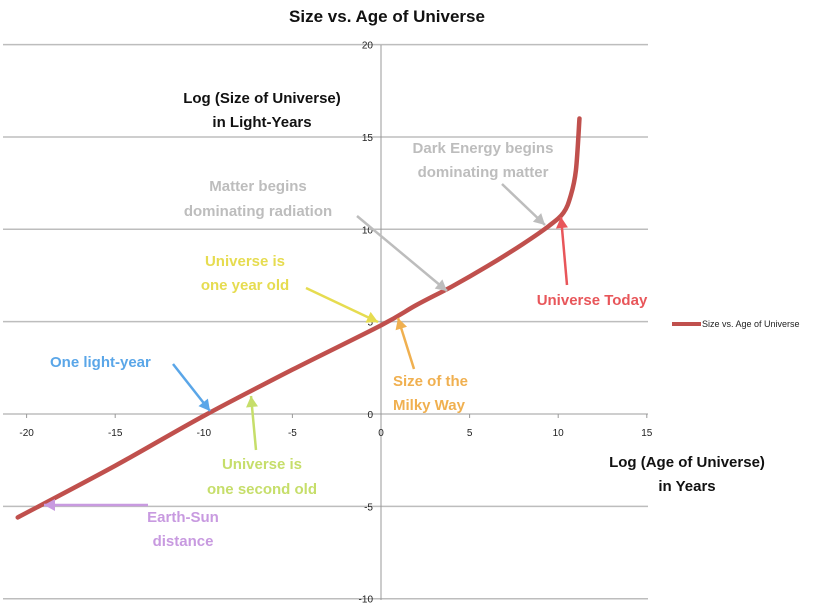 The height and width of the screenshot is (608, 825). Describe the element at coordinates (483, 183) in the screenshot. I see `annotation-dark-energy: Dark Energy begins dominating matter` at that location.